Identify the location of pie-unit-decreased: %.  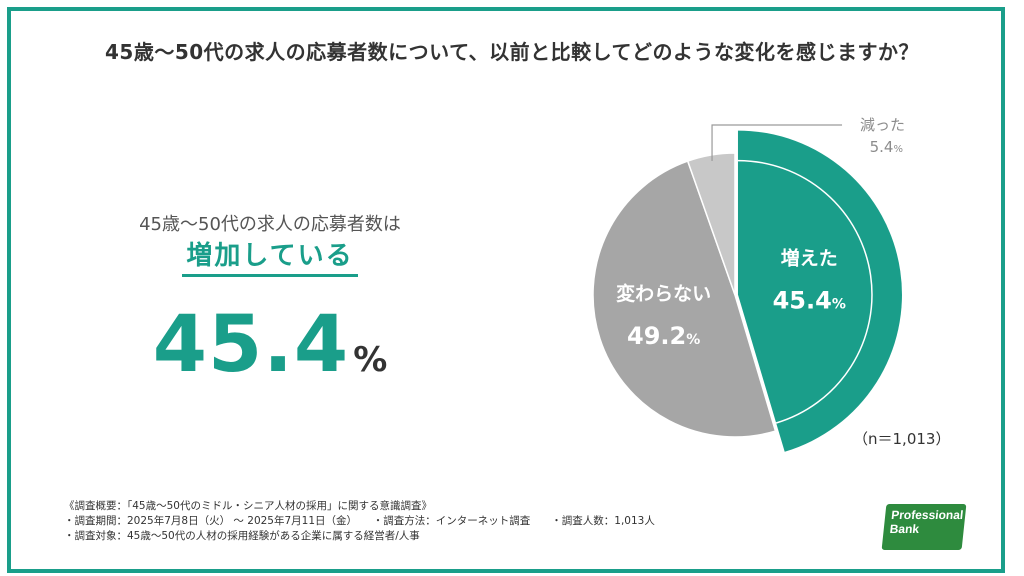
(898, 149).